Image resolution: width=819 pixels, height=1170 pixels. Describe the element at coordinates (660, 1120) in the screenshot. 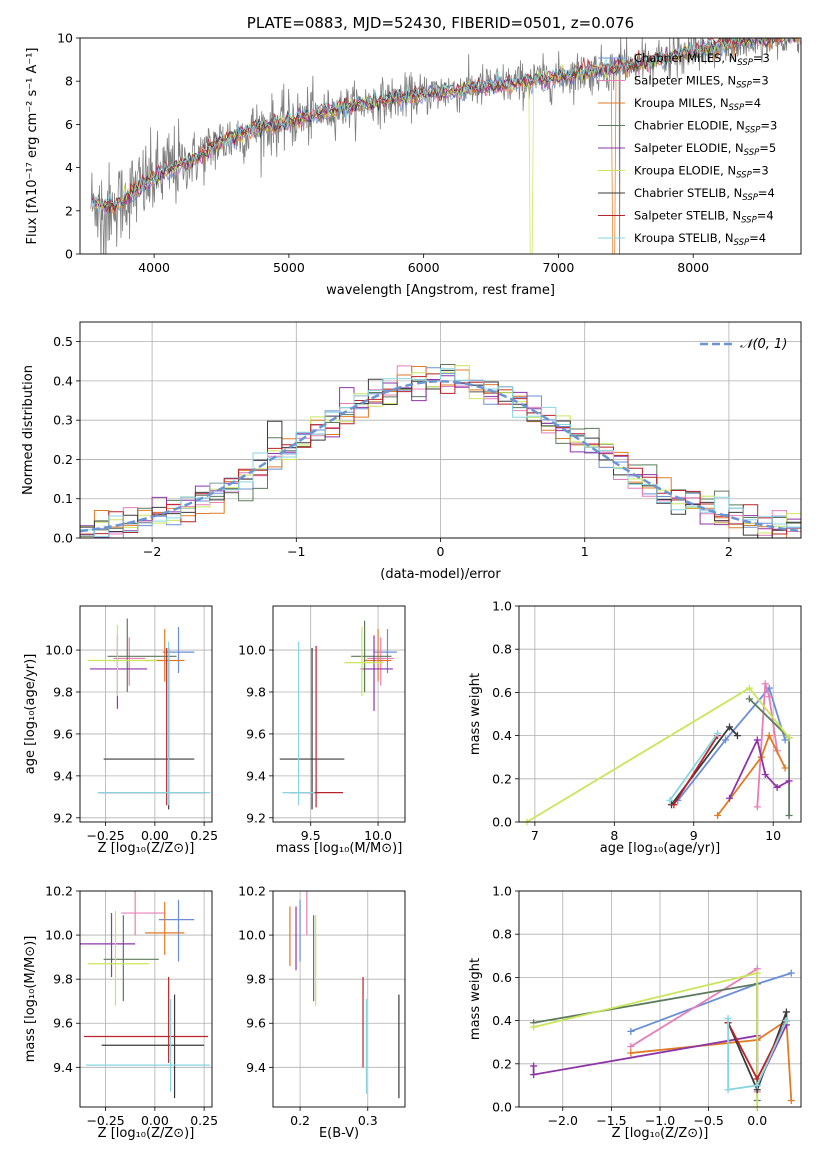

I see `x-tick-label: −1.0` at that location.